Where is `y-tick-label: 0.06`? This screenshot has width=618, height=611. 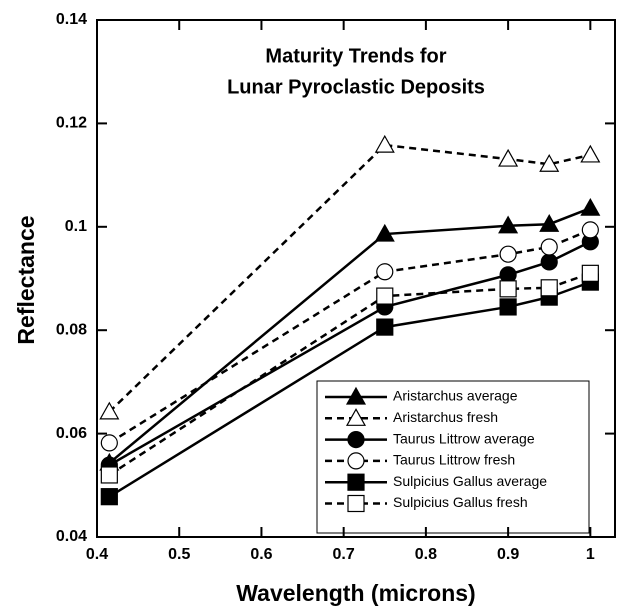 y-tick-label: 0.06 is located at coordinates (71, 433).